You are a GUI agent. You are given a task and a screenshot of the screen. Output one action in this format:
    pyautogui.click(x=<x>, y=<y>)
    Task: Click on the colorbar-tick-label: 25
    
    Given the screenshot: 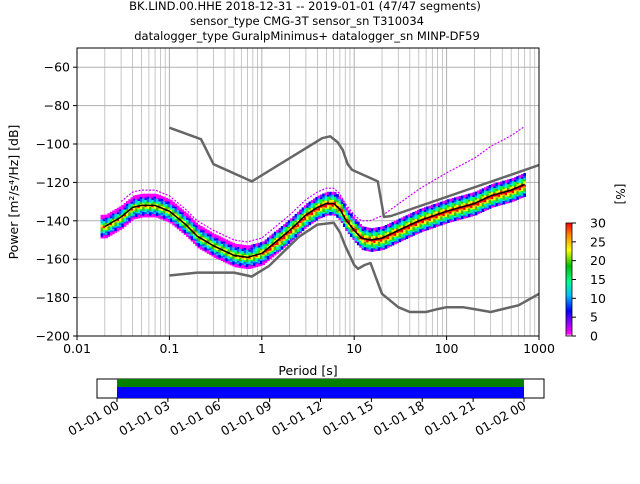 What is the action you would take?
    pyautogui.click(x=598, y=241)
    